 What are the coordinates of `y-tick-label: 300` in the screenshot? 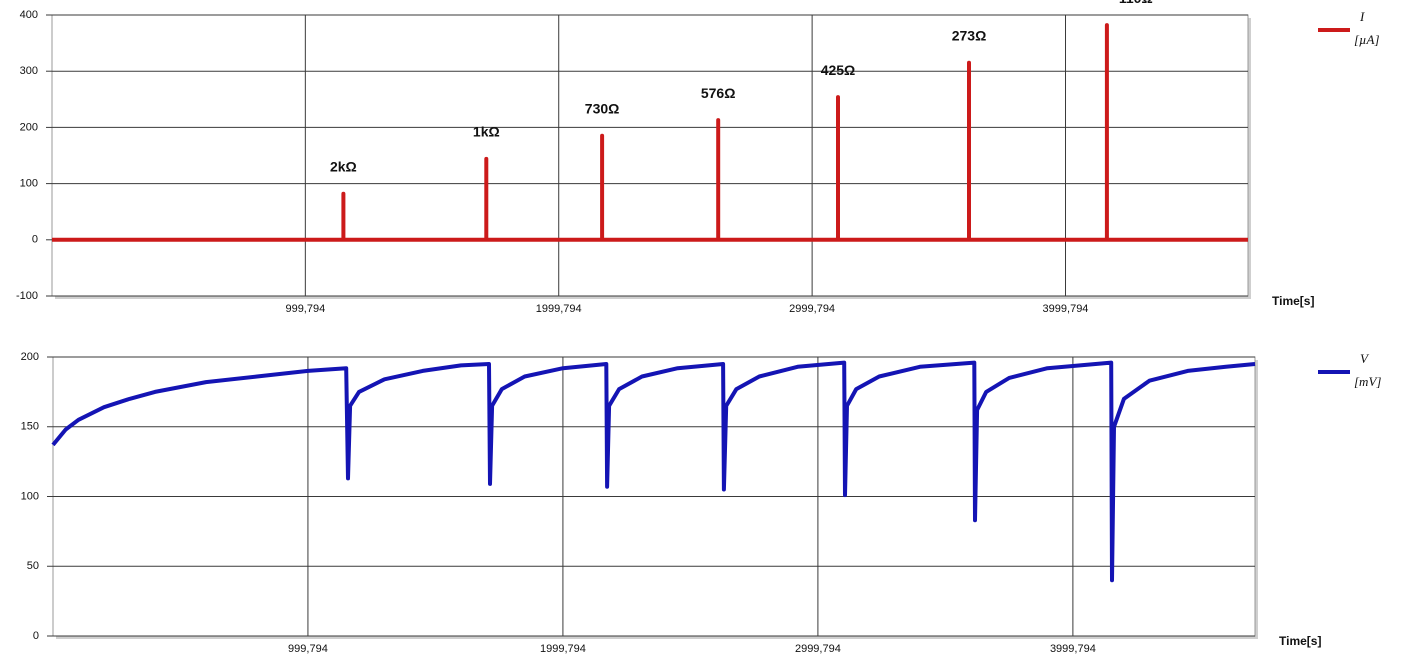 It's located at (29, 71).